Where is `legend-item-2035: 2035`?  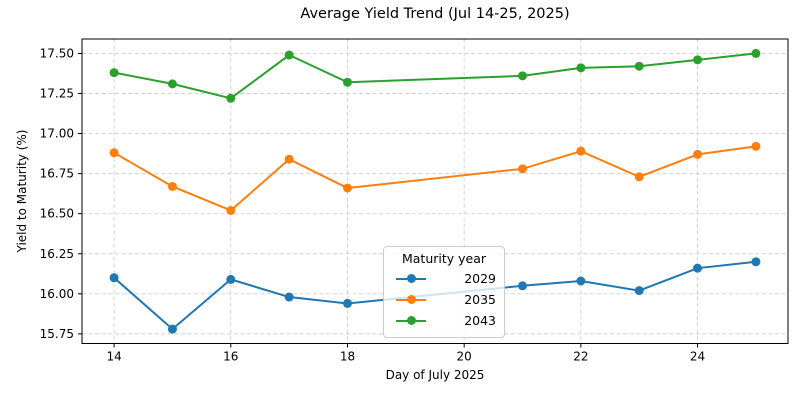 legend-item-2035: 2035 is located at coordinates (444, 299).